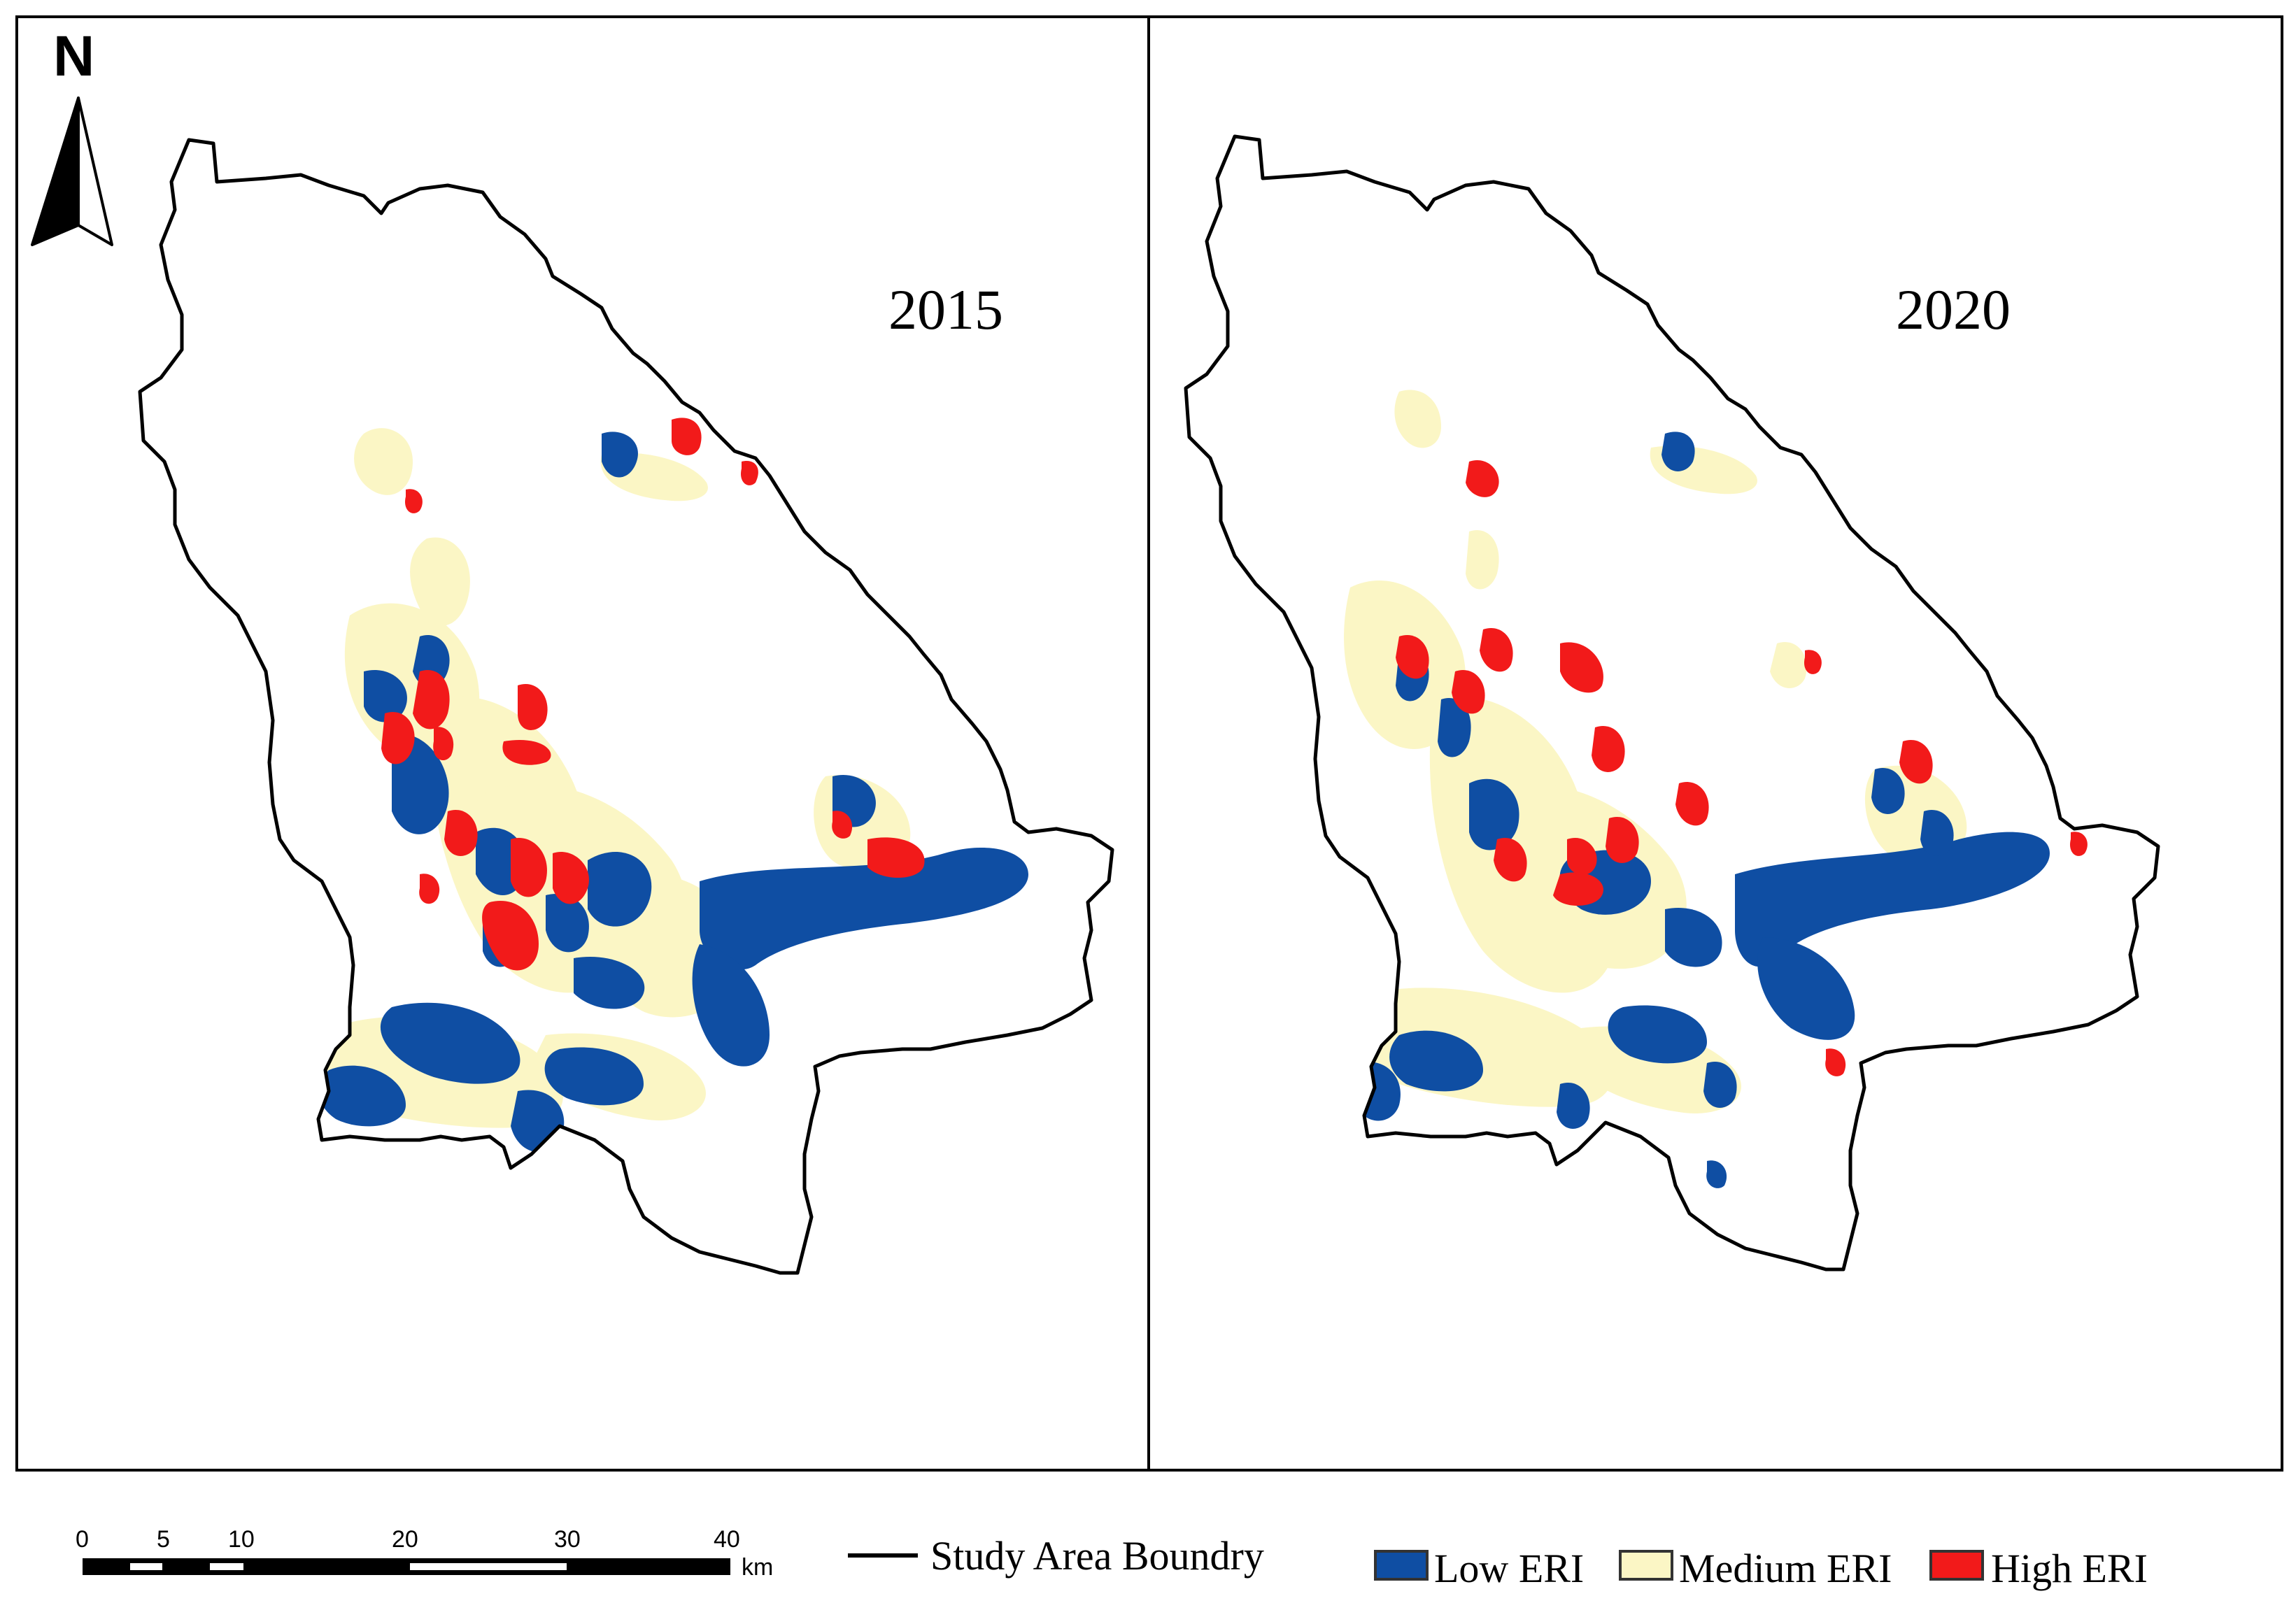  What do you see at coordinates (1785, 1568) in the screenshot?
I see `legend-label: Medium ERI` at bounding box center [1785, 1568].